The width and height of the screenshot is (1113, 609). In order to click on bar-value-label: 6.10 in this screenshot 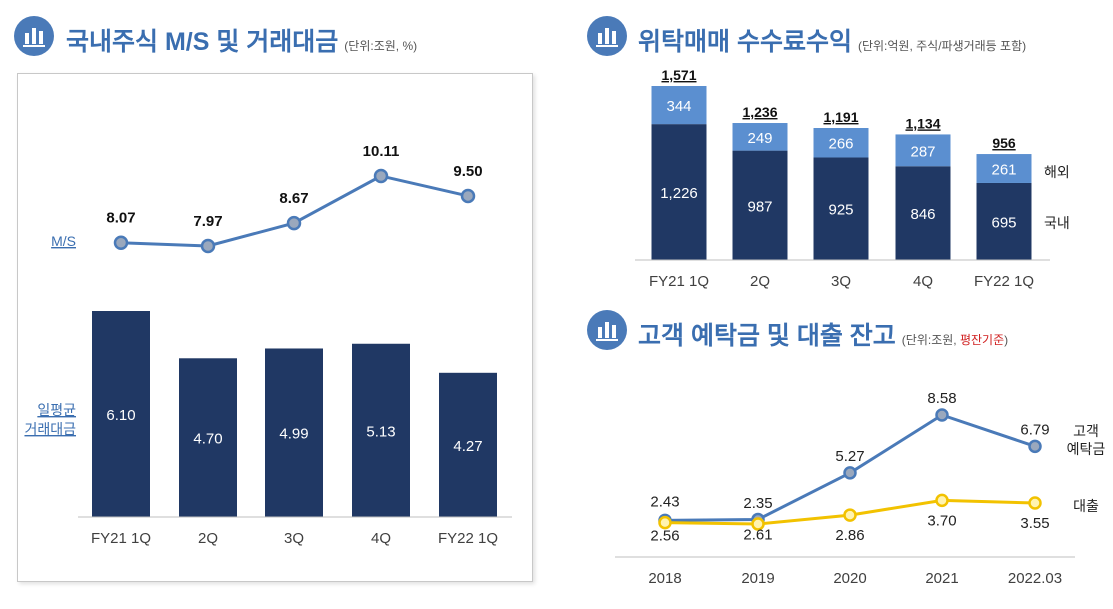, I will do `click(120, 415)`.